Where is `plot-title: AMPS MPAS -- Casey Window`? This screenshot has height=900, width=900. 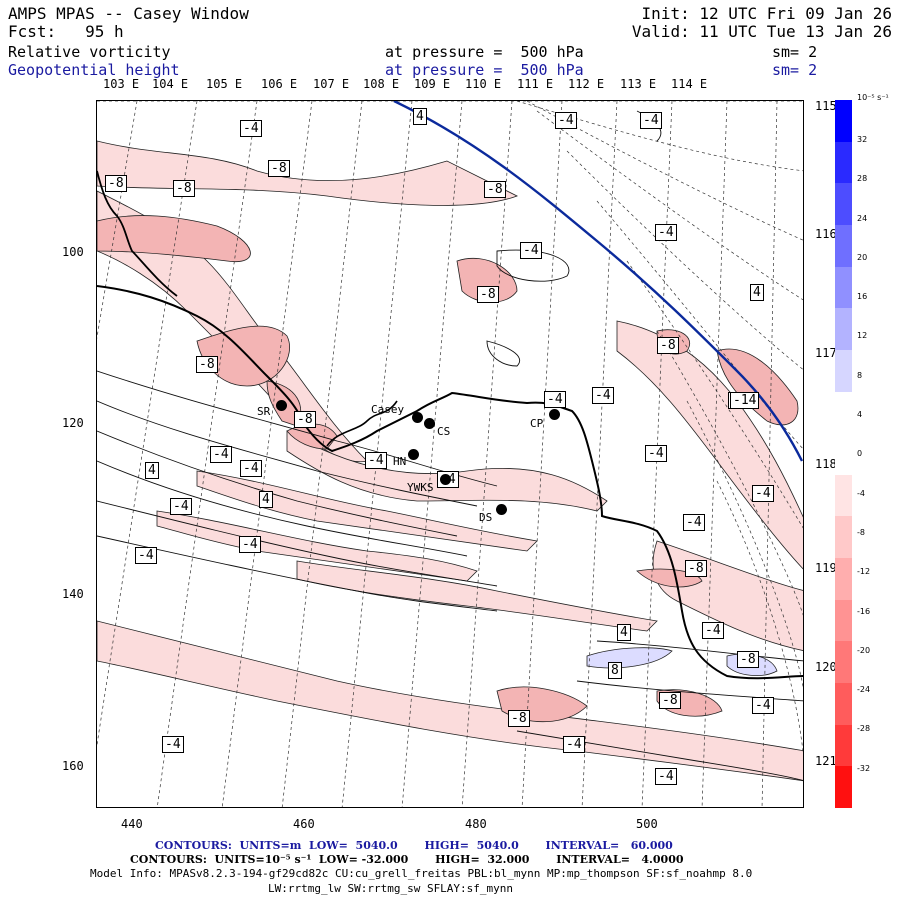 plot-title: AMPS MPAS -- Casey Window is located at coordinates (128, 13).